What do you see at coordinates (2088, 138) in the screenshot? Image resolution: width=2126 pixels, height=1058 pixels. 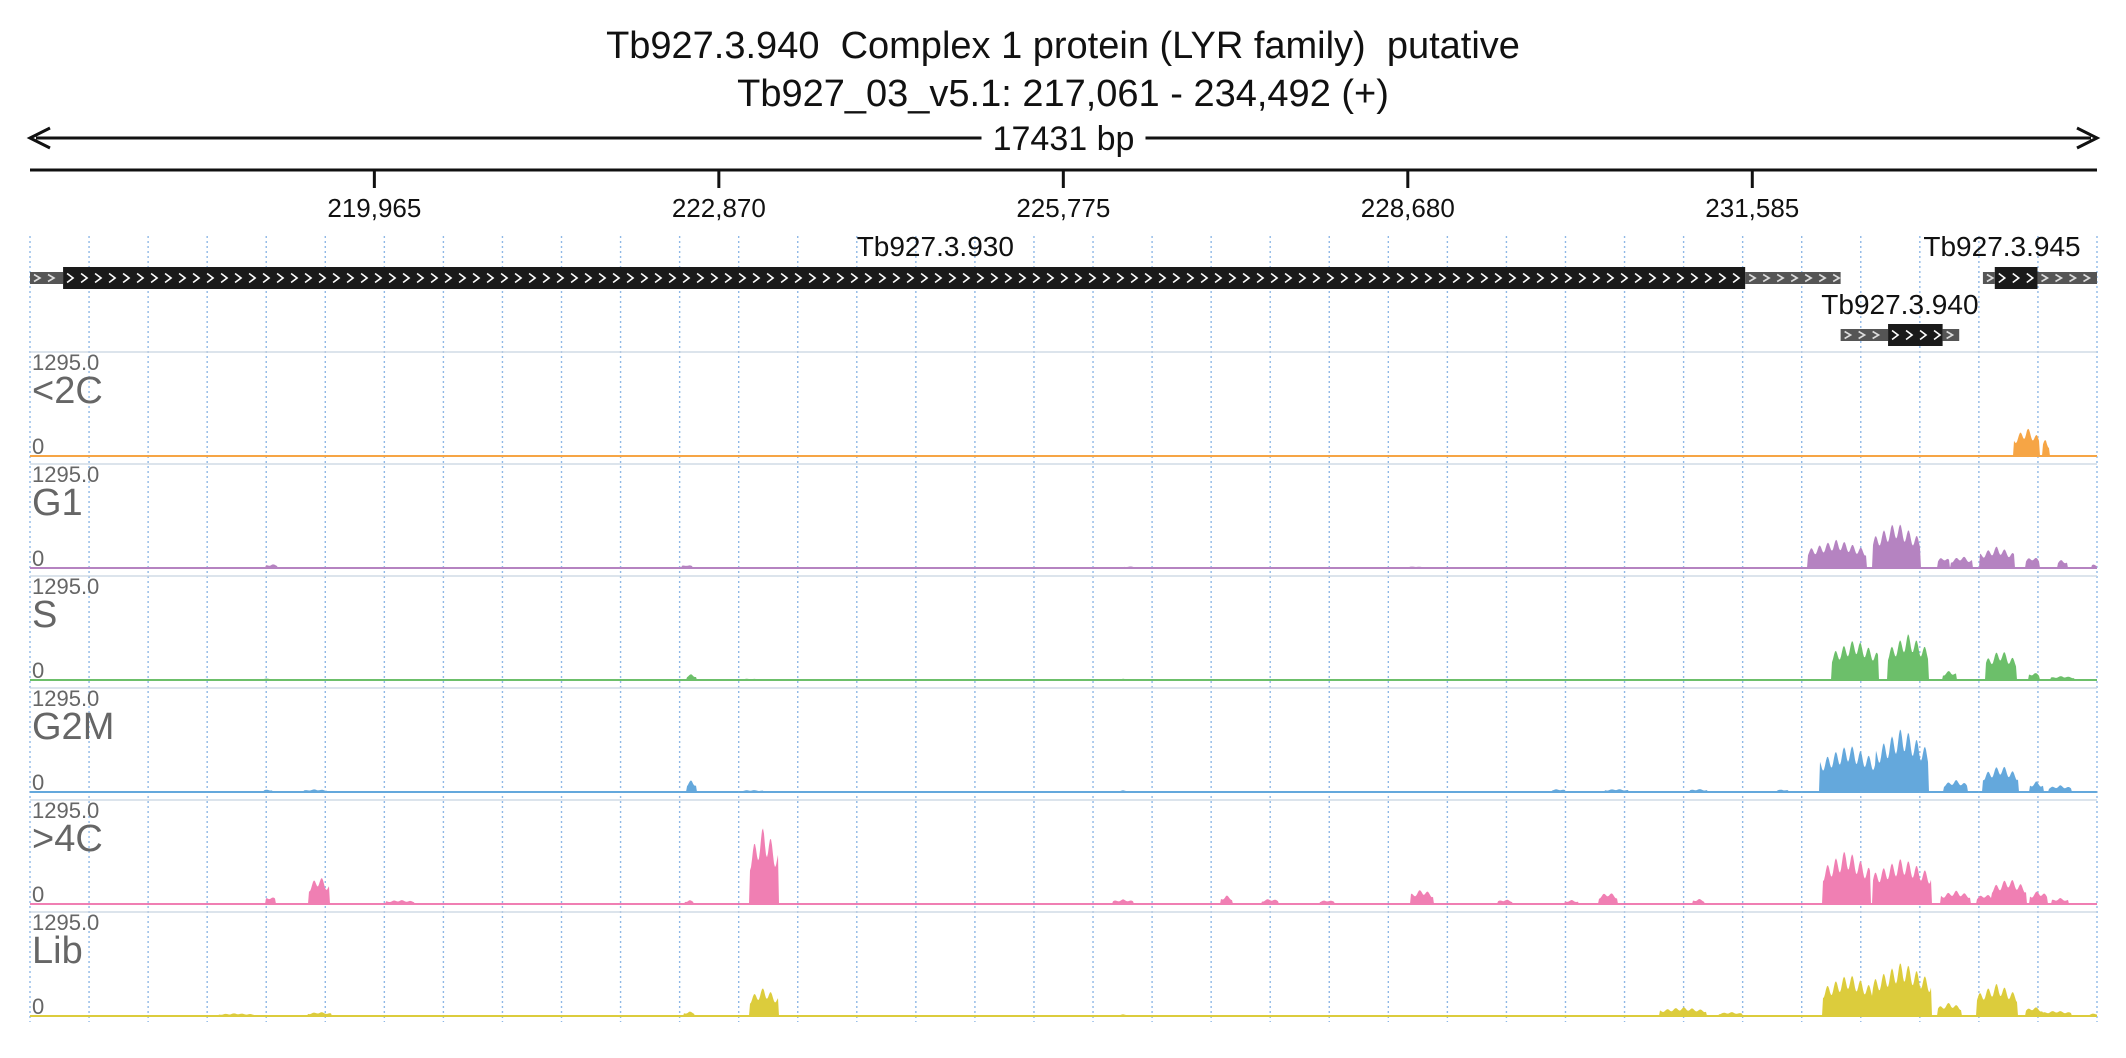 I see `span-arrow-right-head` at bounding box center [2088, 138].